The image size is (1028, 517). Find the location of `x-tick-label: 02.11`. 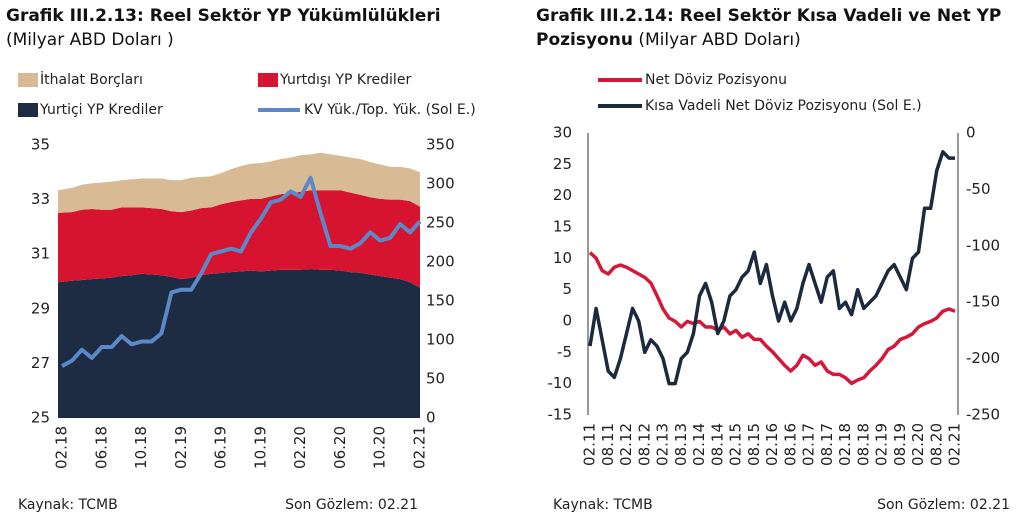

x-tick-label: 02.11 is located at coordinates (590, 444).